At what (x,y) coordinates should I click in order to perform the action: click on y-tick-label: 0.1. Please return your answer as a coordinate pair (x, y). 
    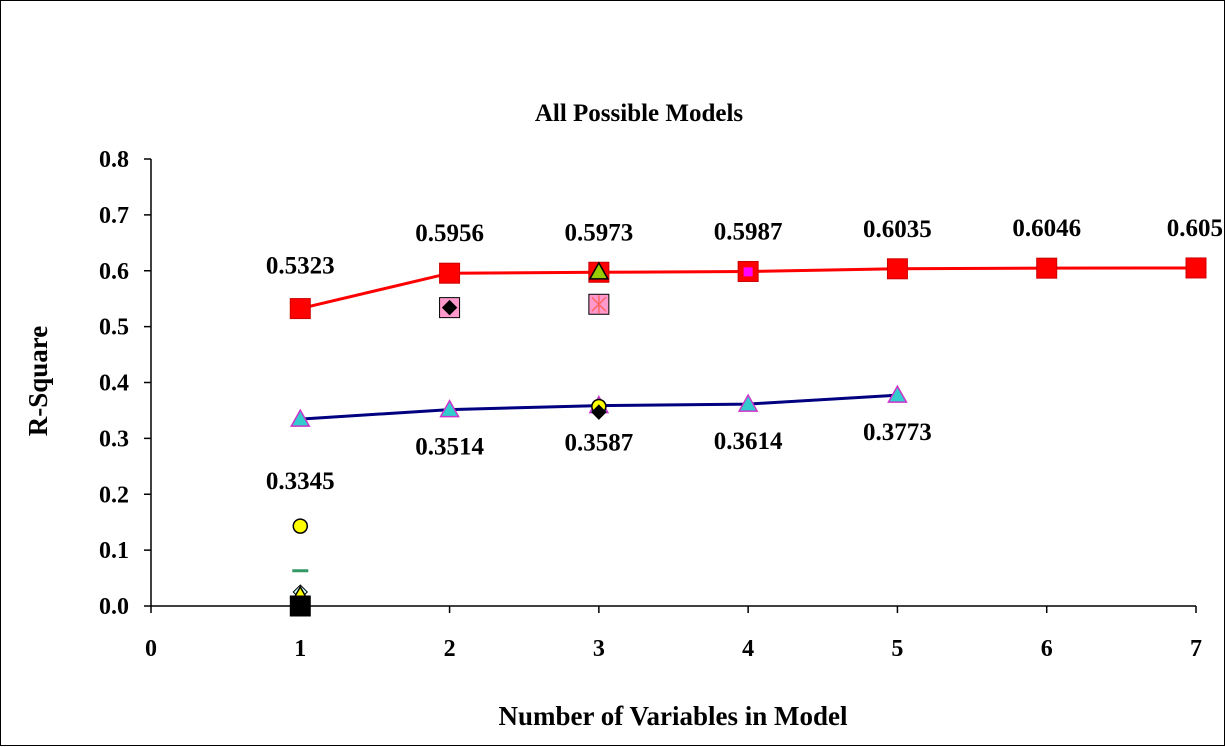
    Looking at the image, I should click on (114, 551).